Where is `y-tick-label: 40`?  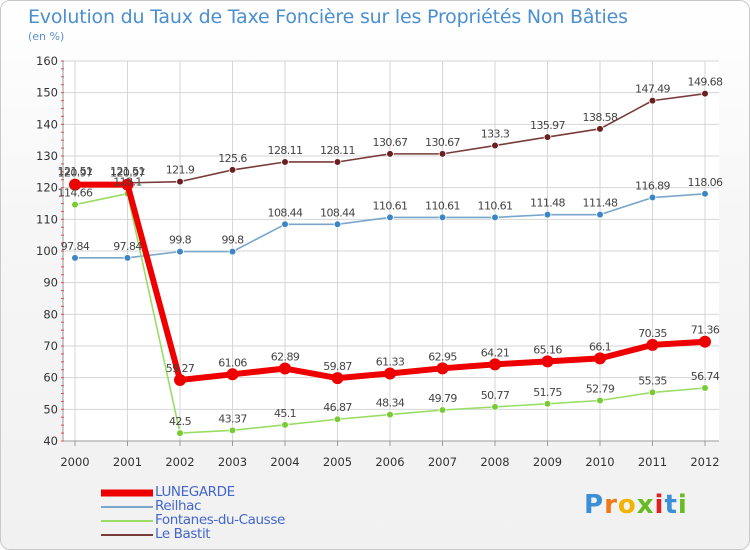
y-tick-label: 40 is located at coordinates (50, 441).